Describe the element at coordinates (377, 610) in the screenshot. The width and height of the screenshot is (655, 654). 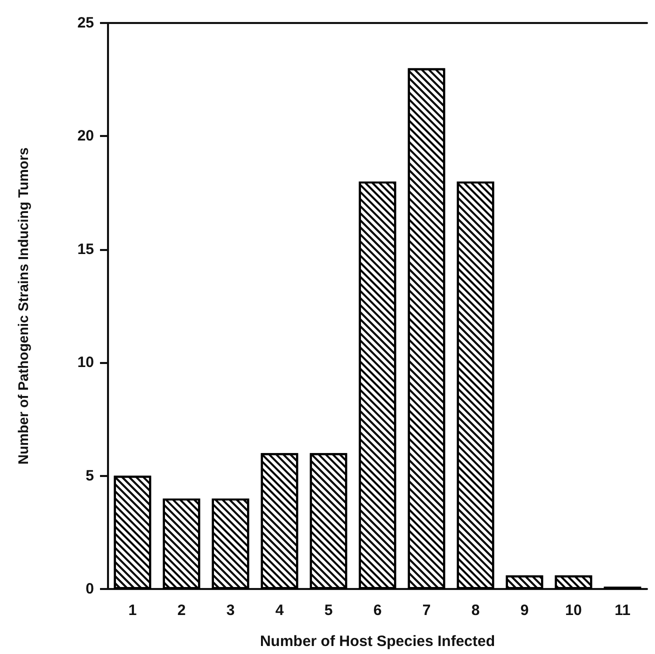
I see `x-tick-label: 6` at that location.